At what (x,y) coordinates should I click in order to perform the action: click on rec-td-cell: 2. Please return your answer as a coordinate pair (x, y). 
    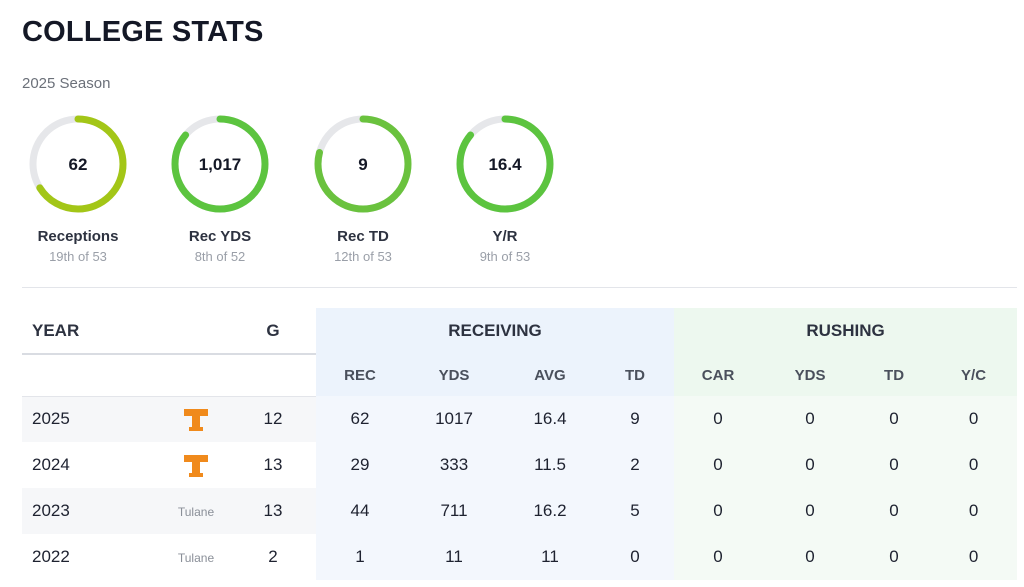
    Looking at the image, I should click on (635, 465).